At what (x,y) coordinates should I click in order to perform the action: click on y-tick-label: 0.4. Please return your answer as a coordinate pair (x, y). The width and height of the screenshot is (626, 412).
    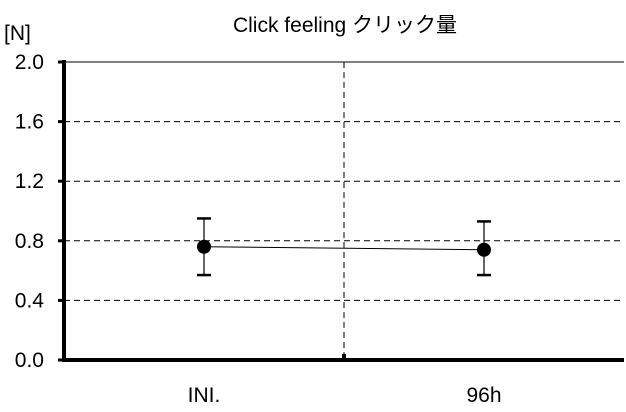
    Looking at the image, I should click on (30, 300).